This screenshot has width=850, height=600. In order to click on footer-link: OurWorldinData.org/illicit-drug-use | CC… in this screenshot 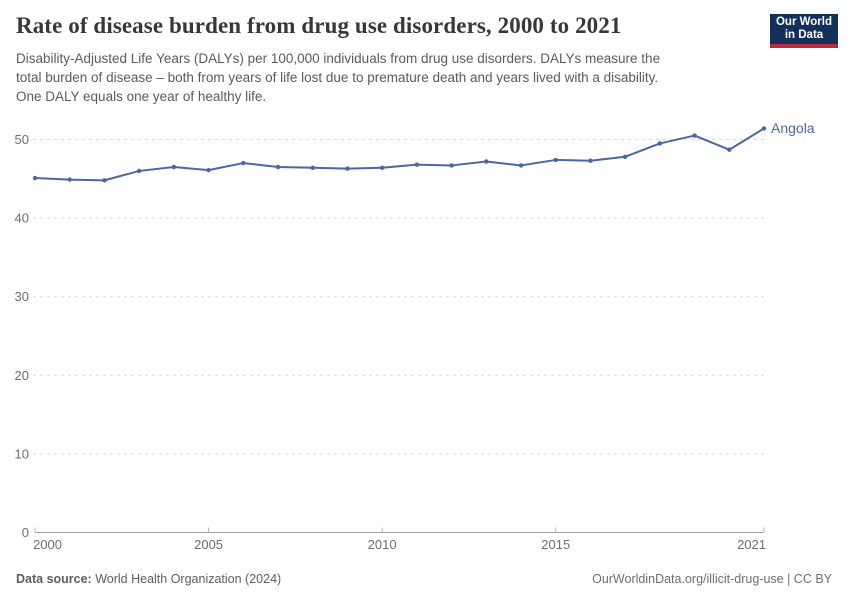, I will do `click(712, 579)`.